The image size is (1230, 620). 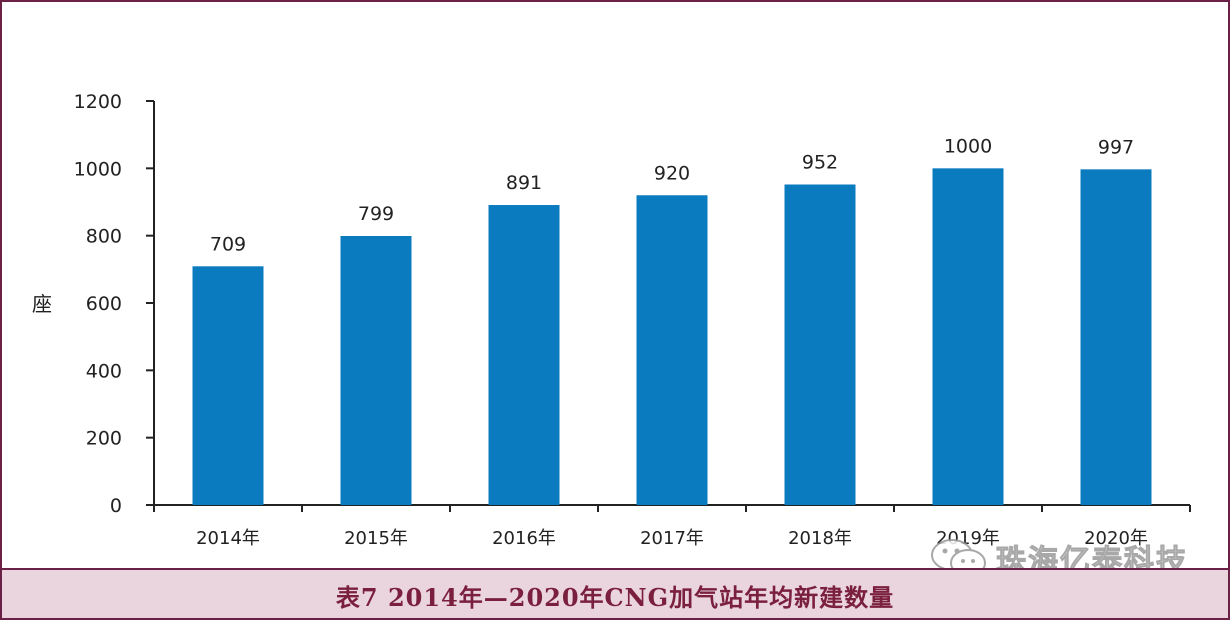 I want to click on bar-2015, so click(x=376, y=370).